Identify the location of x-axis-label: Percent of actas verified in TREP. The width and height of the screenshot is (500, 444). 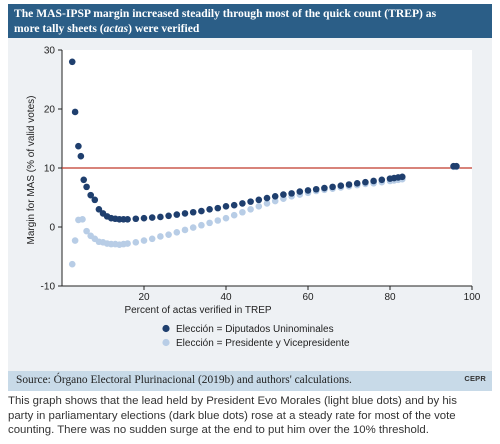
(197, 310).